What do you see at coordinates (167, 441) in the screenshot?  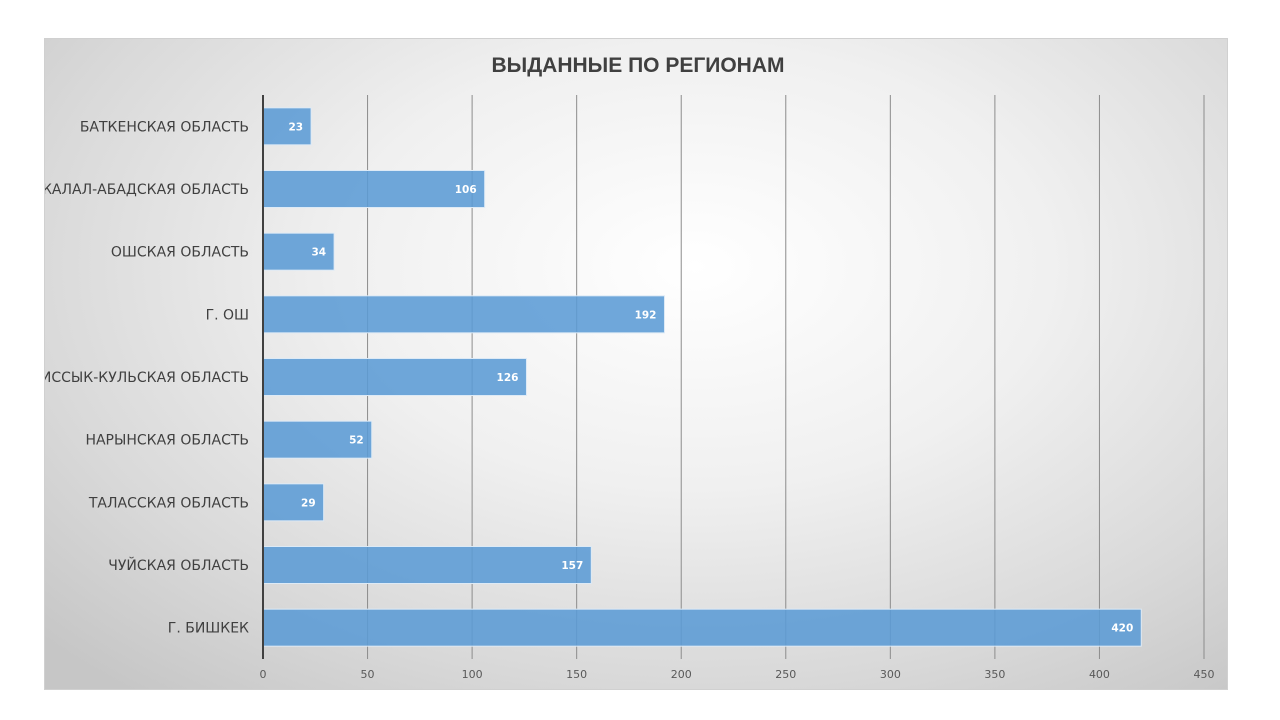 I see `category-label: НАРЫНСКАЯ ОБЛАСТЬ` at bounding box center [167, 441].